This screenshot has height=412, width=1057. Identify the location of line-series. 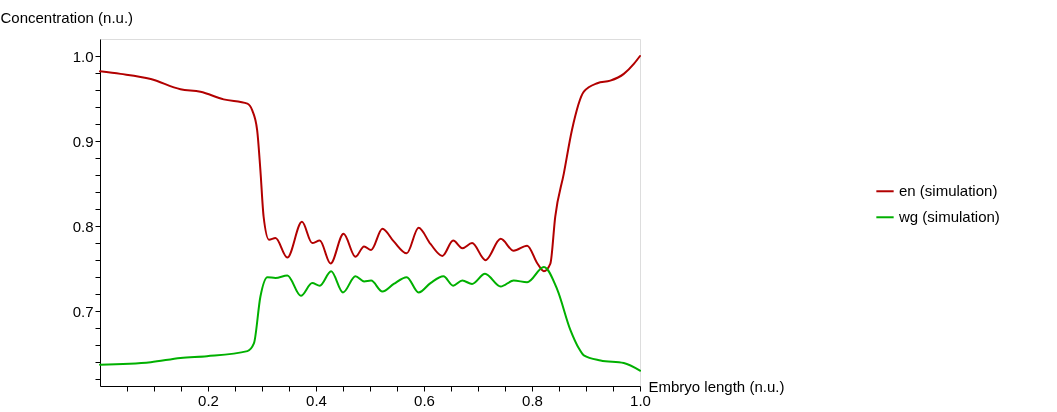
(370, 318).